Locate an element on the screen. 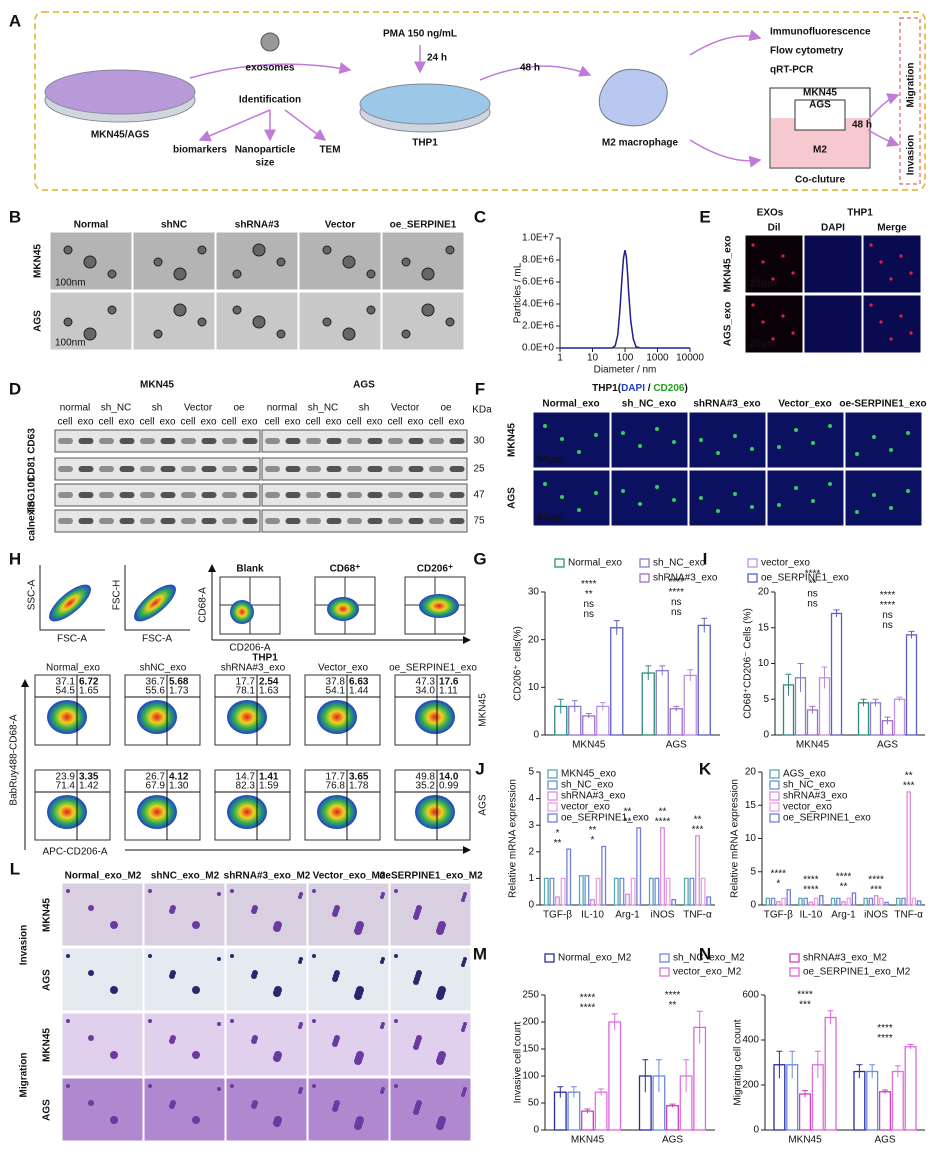 This screenshot has width=935, height=1158. label: 1.11 is located at coordinates (448, 691).